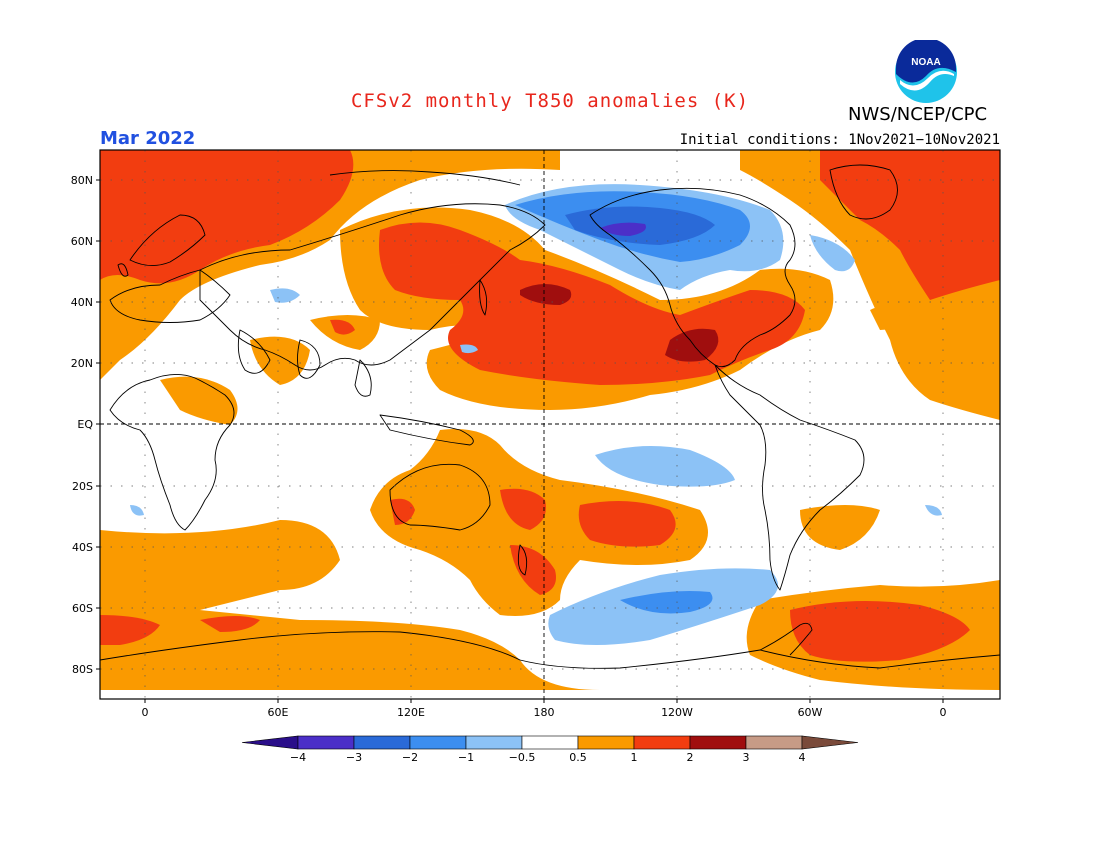 Image resolution: width=1100 pixels, height=850 pixels. Describe the element at coordinates (918, 114) in the screenshot. I see `agency-label: NWS/NCEP/CPC` at that location.